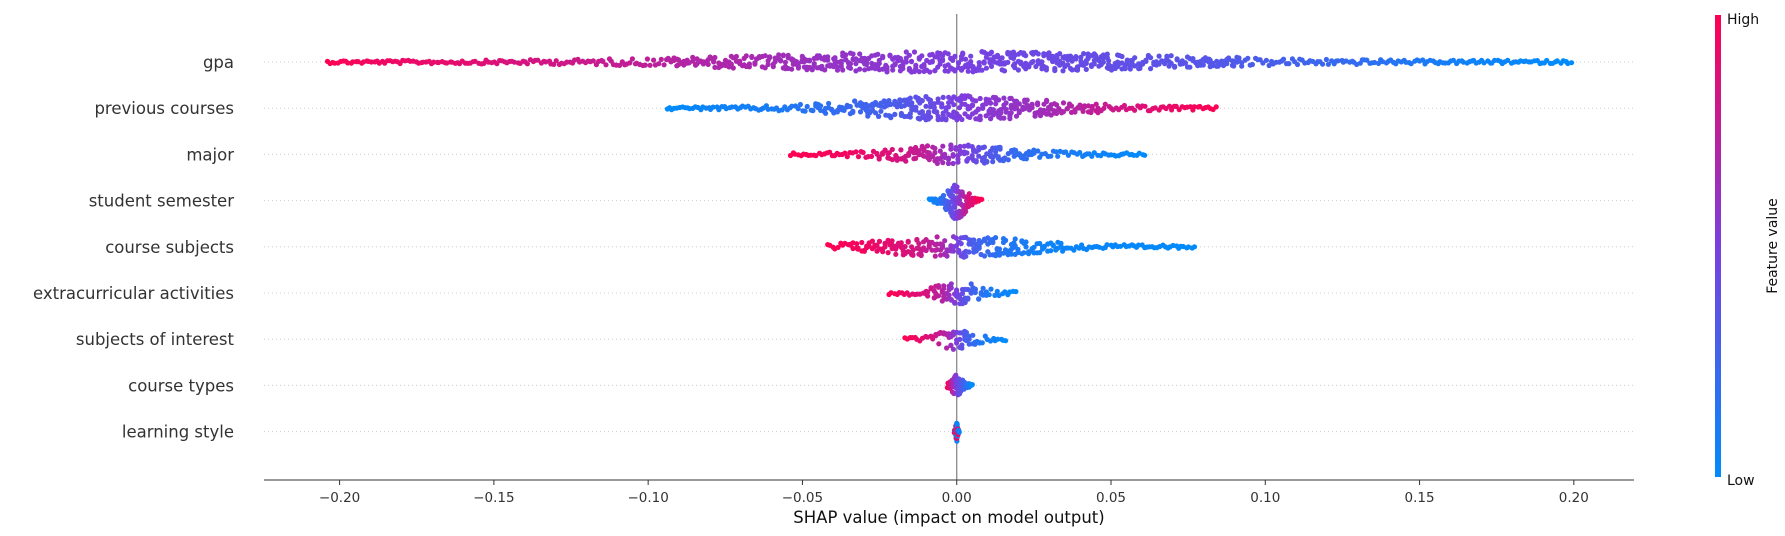 The width and height of the screenshot is (1785, 536). Describe the element at coordinates (181, 385) in the screenshot. I see `feature-label: course types` at that location.